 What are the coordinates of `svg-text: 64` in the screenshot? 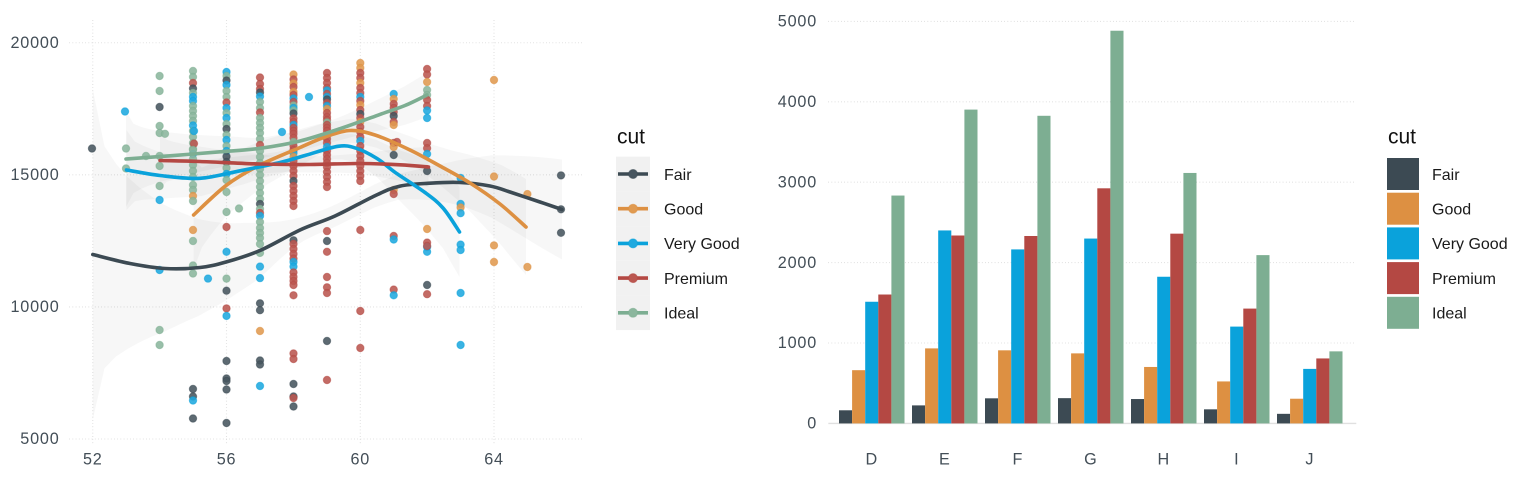 It's located at (494, 459).